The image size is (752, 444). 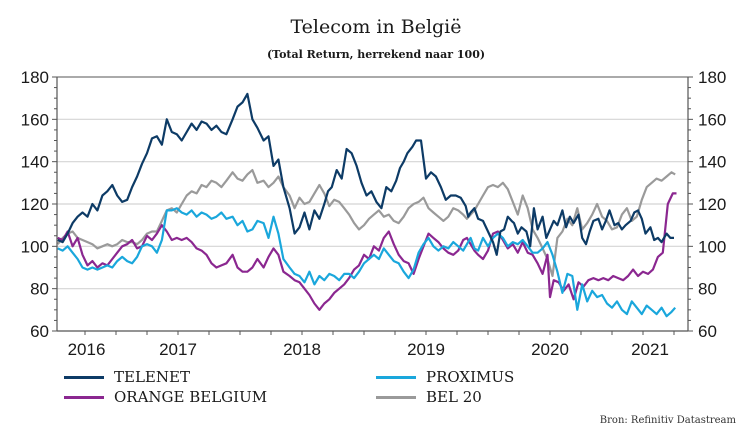 What do you see at coordinates (426, 349) in the screenshot?
I see `x-tick-label-2019: 2019` at bounding box center [426, 349].